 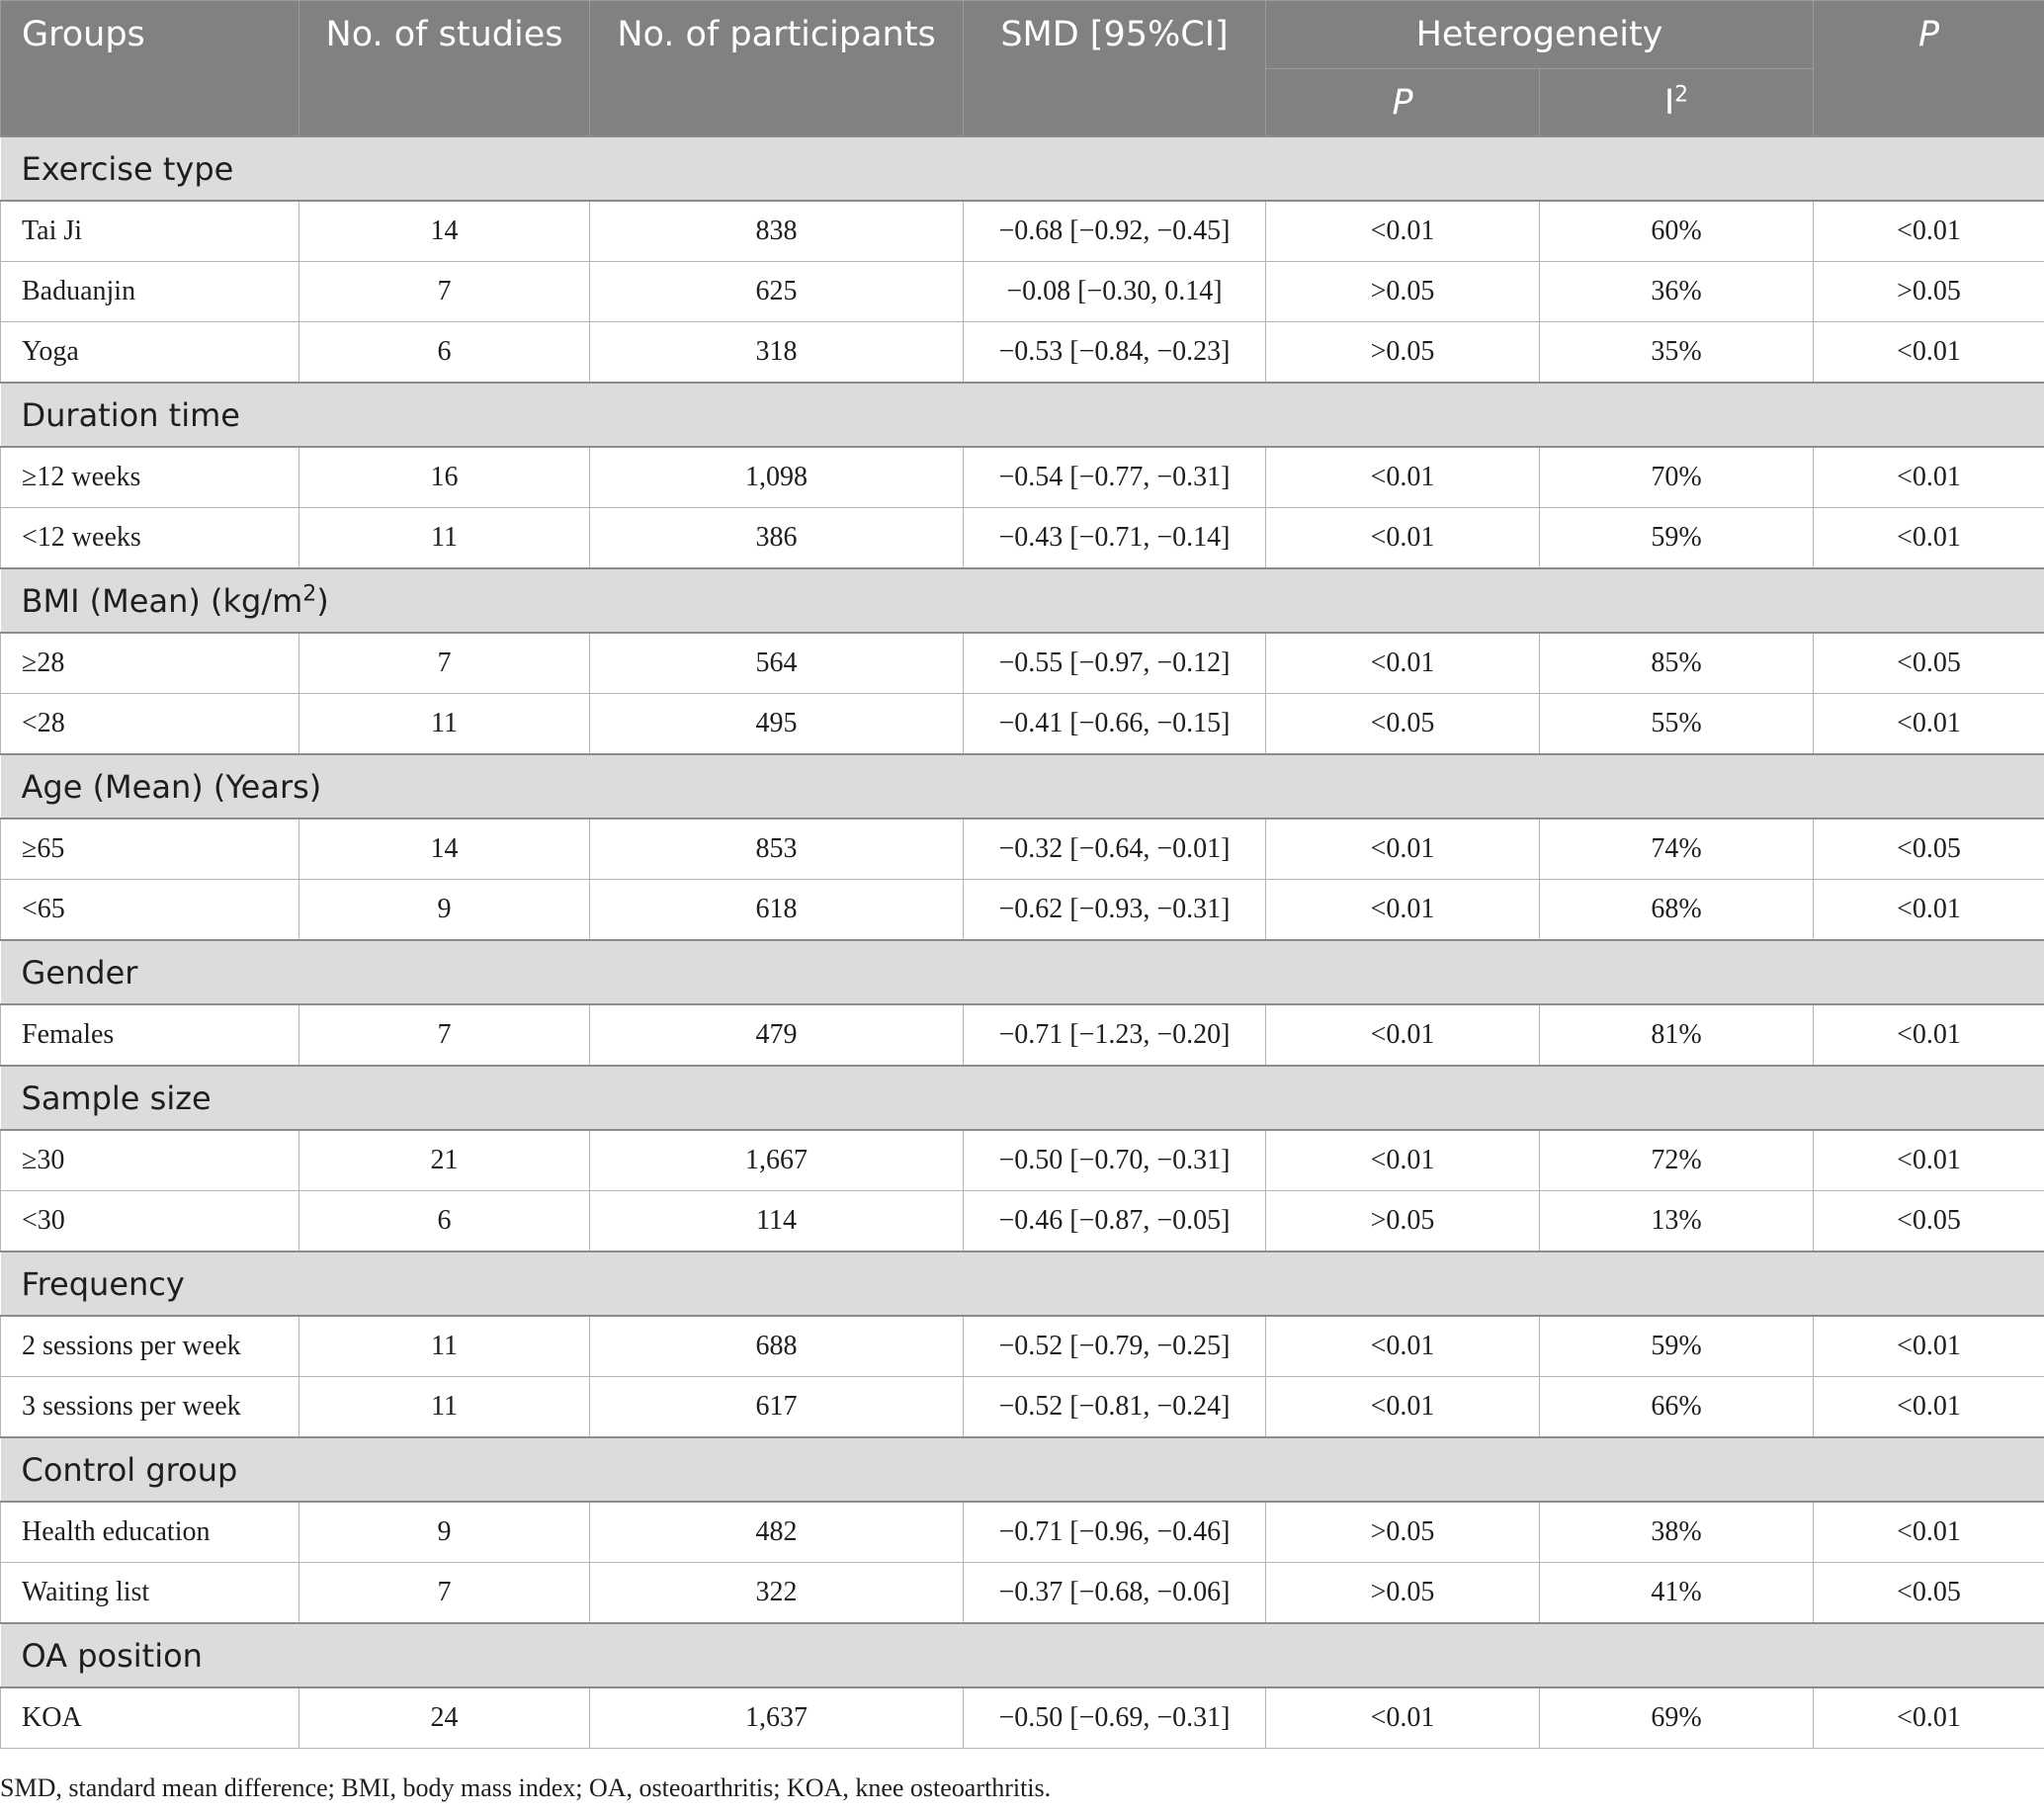 What do you see at coordinates (149, 291) in the screenshot?
I see `cell-group: Baduanjin` at bounding box center [149, 291].